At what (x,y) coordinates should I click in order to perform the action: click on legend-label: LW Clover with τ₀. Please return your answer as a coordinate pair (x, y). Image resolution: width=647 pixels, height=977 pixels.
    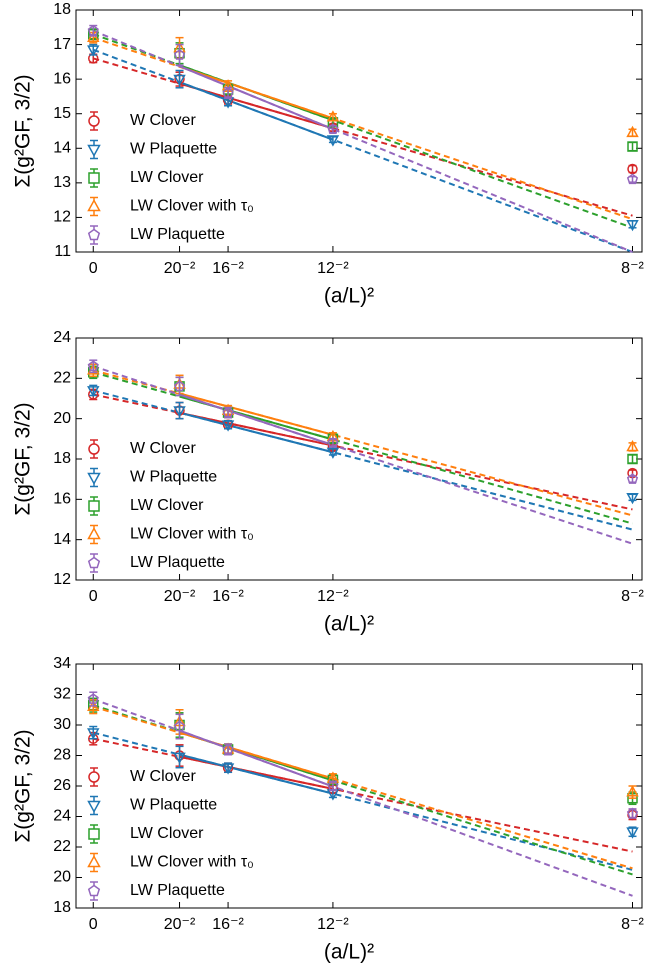
    Looking at the image, I should click on (192, 206).